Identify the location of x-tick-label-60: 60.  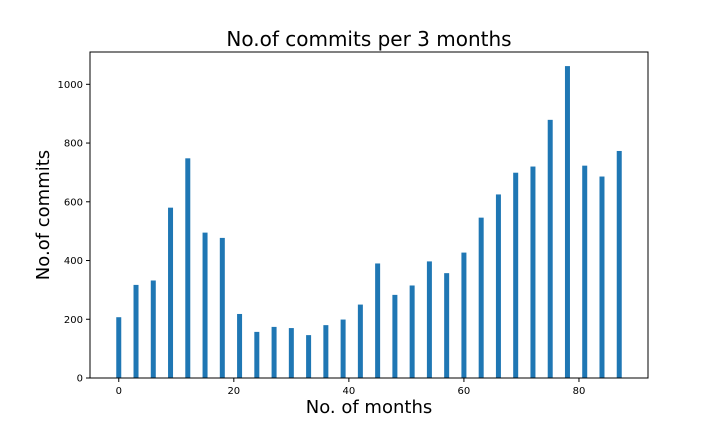
(464, 391).